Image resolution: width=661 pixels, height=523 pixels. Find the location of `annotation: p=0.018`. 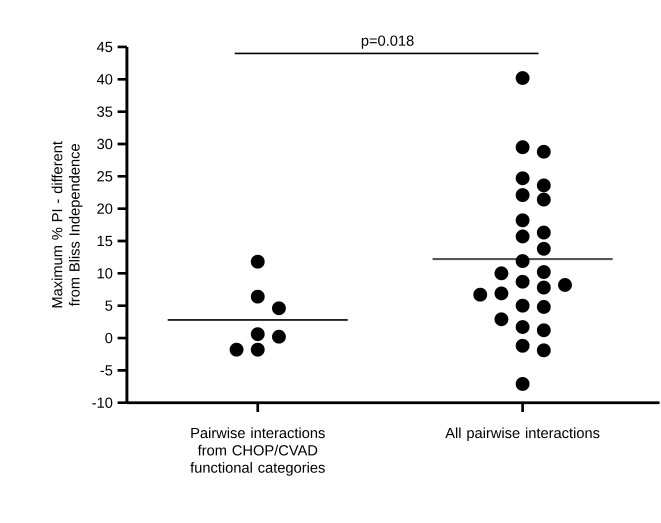

annotation: p=0.018 is located at coordinates (388, 42).